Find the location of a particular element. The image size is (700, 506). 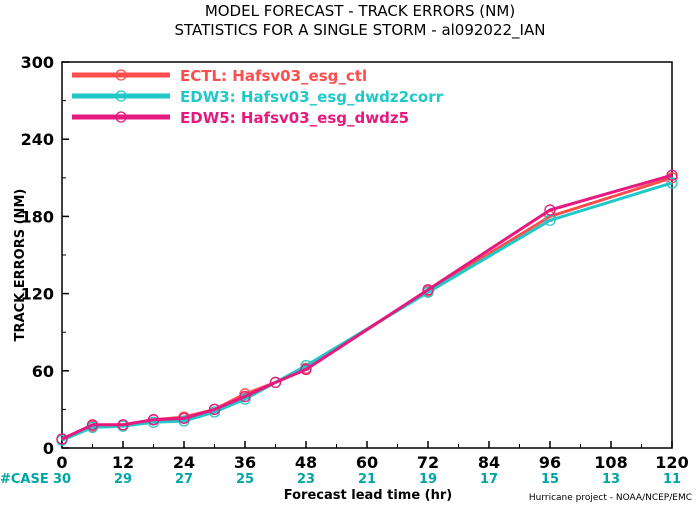

x-tick-label: 60 is located at coordinates (367, 462).